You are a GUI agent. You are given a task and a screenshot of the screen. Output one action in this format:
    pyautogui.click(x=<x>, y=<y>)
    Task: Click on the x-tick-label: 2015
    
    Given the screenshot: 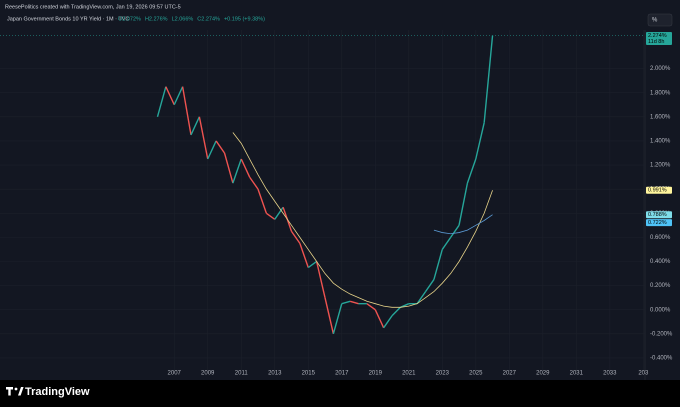 What is the action you would take?
    pyautogui.click(x=309, y=374)
    